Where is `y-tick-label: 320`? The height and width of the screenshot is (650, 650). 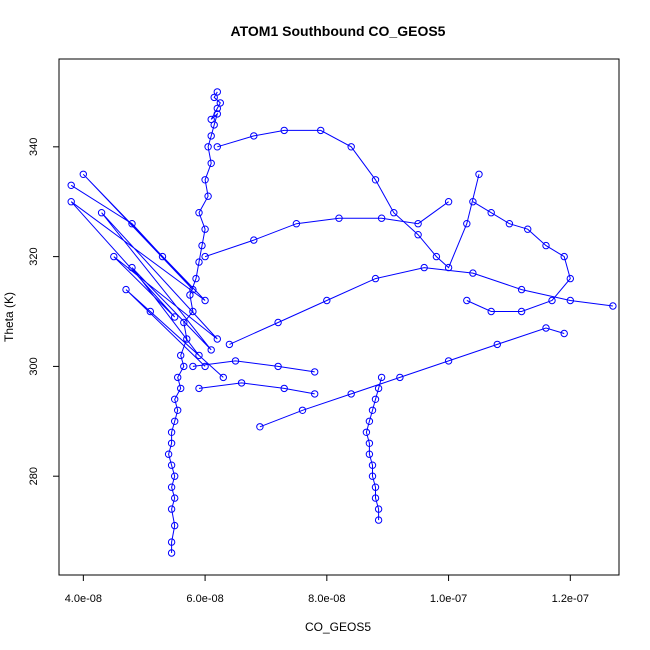 y-tick-label: 320 is located at coordinates (34, 256).